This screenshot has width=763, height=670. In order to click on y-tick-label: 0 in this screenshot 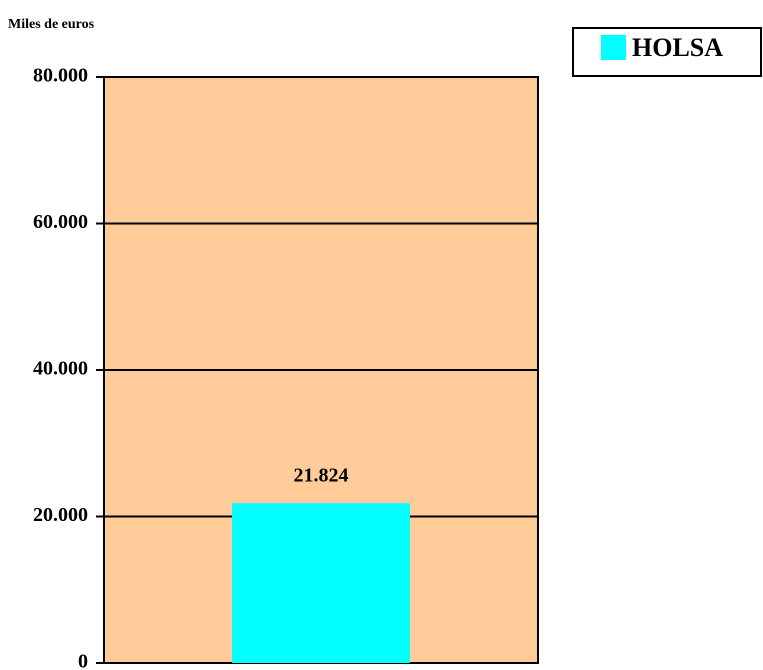, I will do `click(83, 660)`.